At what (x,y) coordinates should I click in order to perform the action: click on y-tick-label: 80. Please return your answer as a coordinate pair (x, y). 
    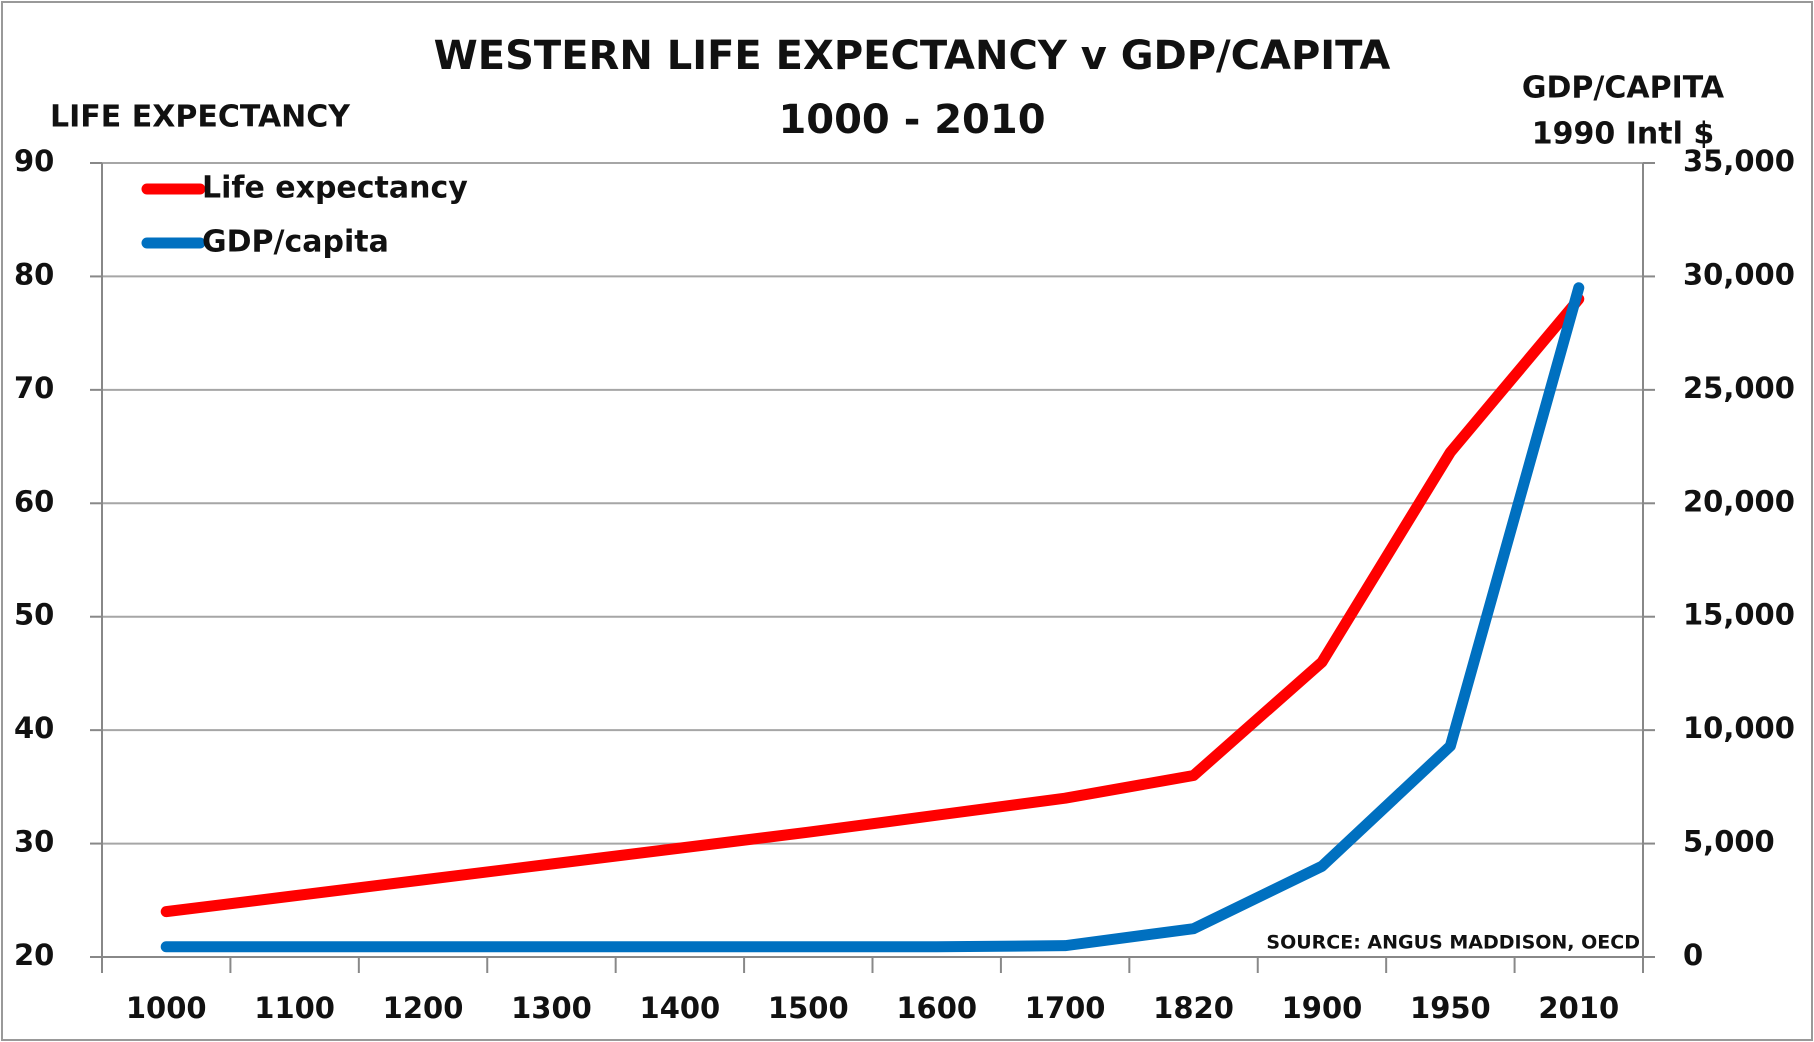
    Looking at the image, I should click on (34, 274).